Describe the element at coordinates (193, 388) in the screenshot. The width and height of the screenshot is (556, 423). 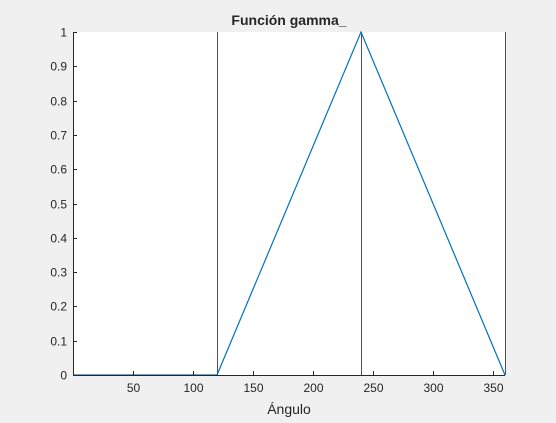
I see `x-tick-label: 100` at that location.